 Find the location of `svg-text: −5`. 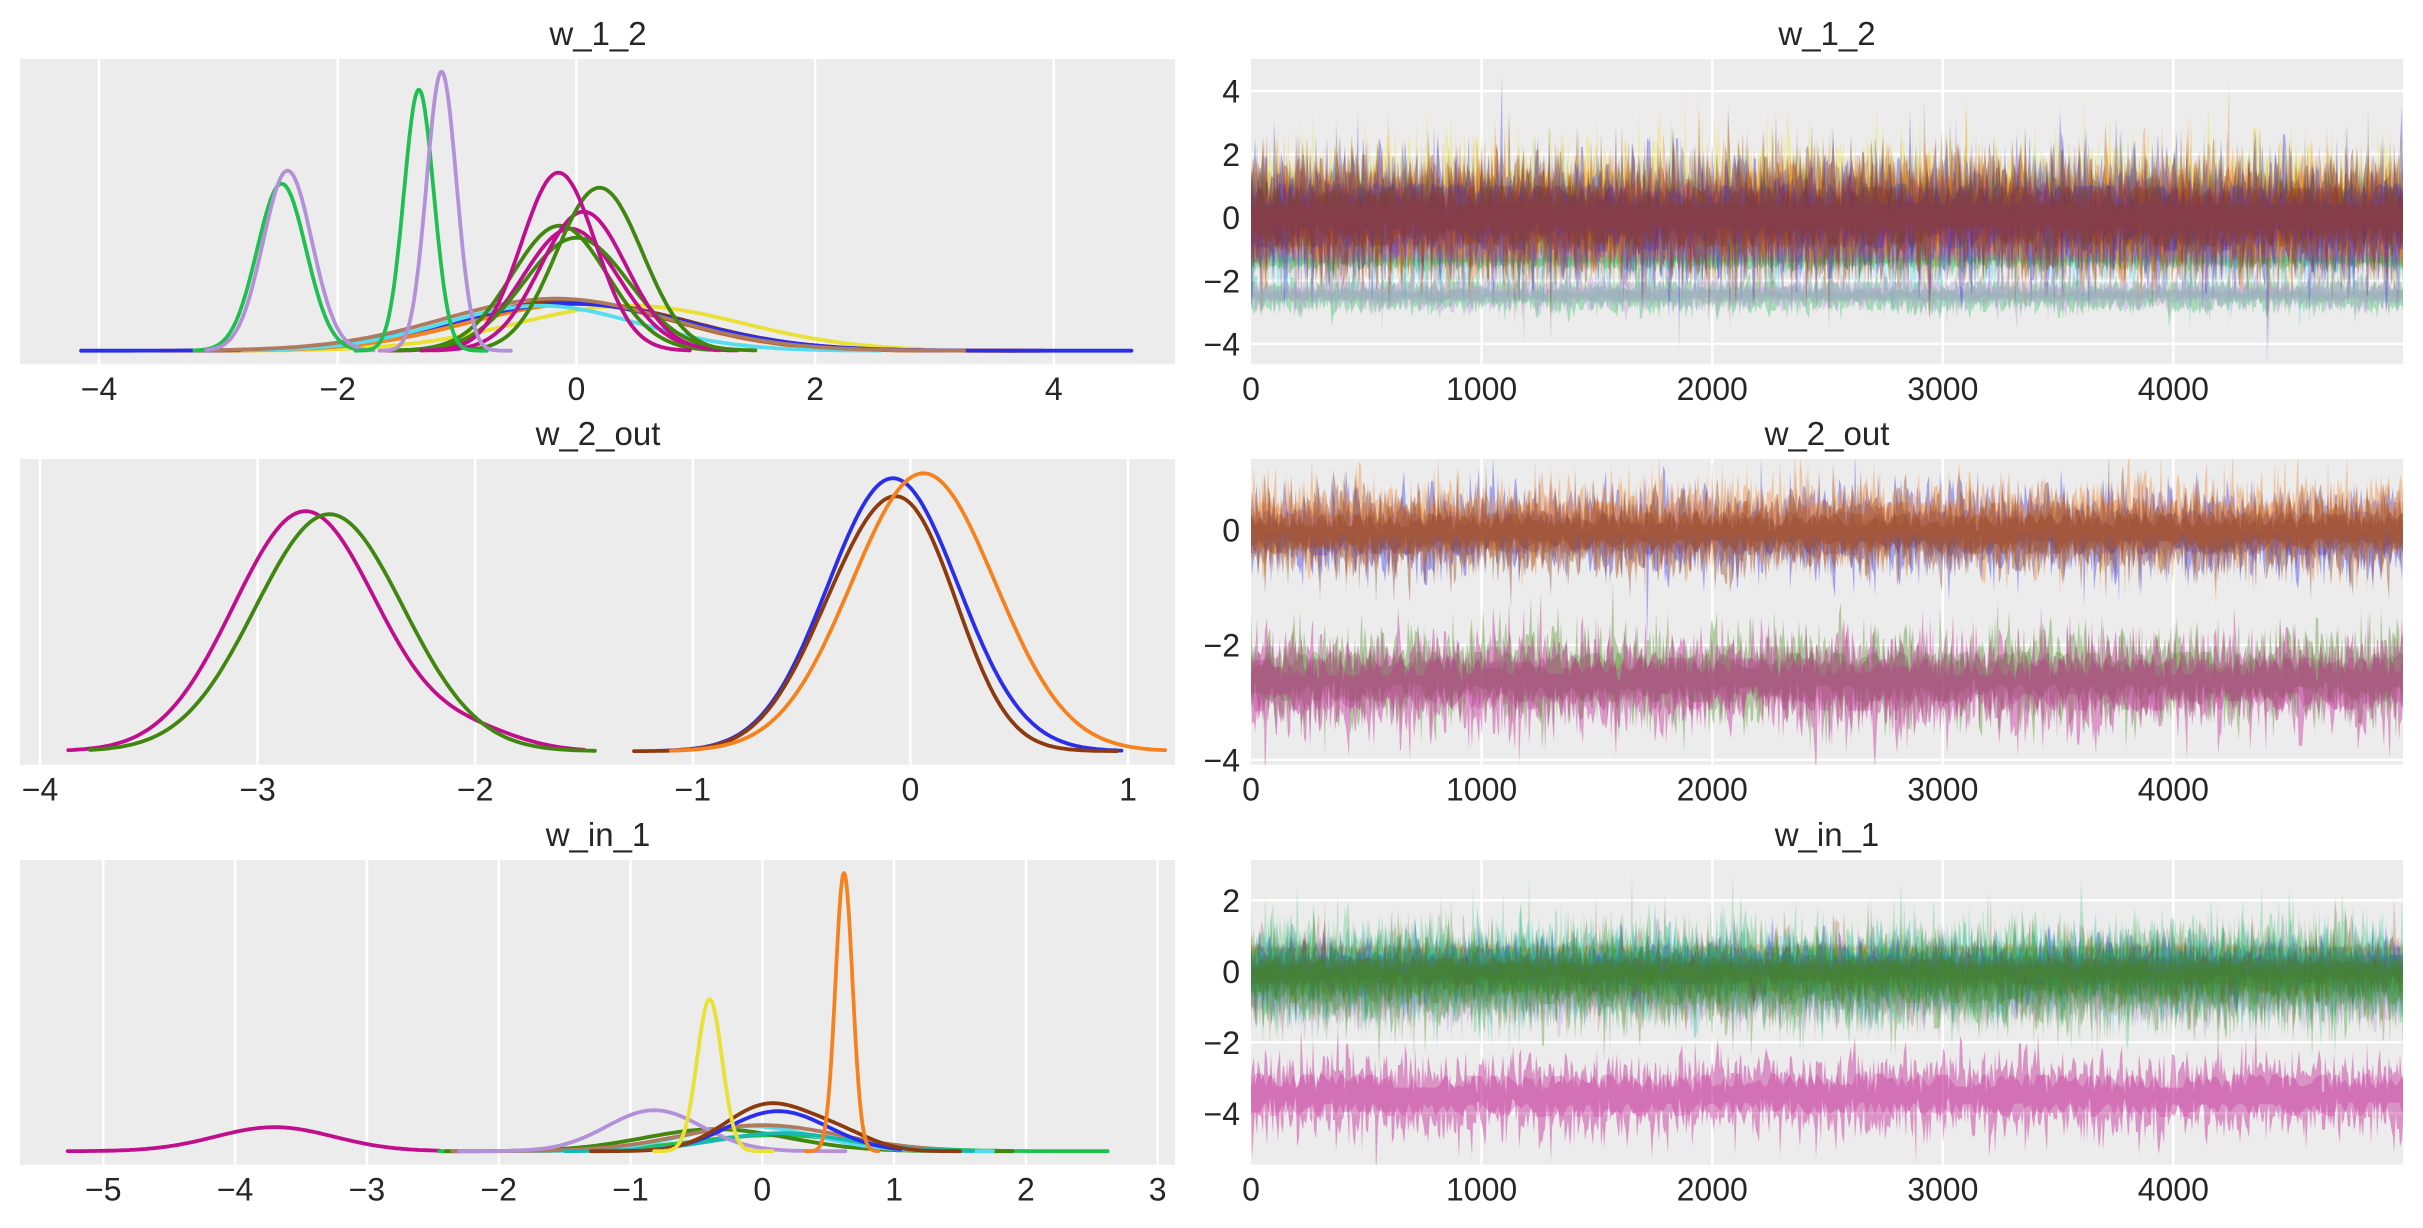

svg-text: −5 is located at coordinates (103, 1189).